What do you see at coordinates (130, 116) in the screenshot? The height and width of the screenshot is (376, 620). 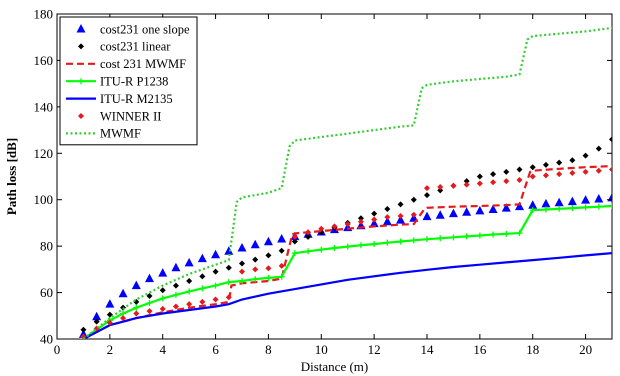 I see `legend-label: WINNER II` at bounding box center [130, 116].